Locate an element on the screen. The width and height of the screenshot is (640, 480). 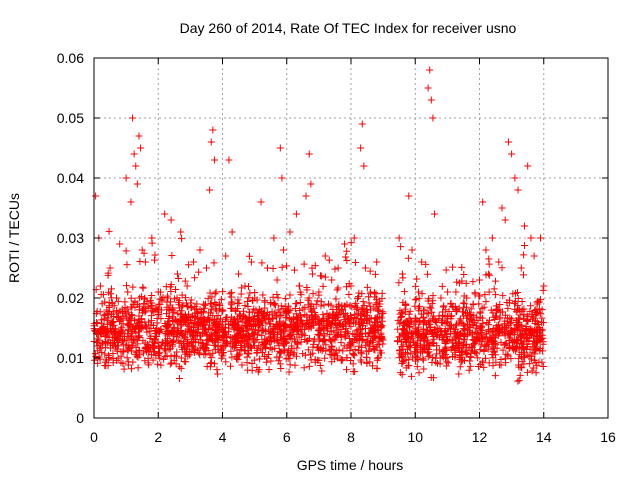
x-tick-label: 4 is located at coordinates (223, 437).